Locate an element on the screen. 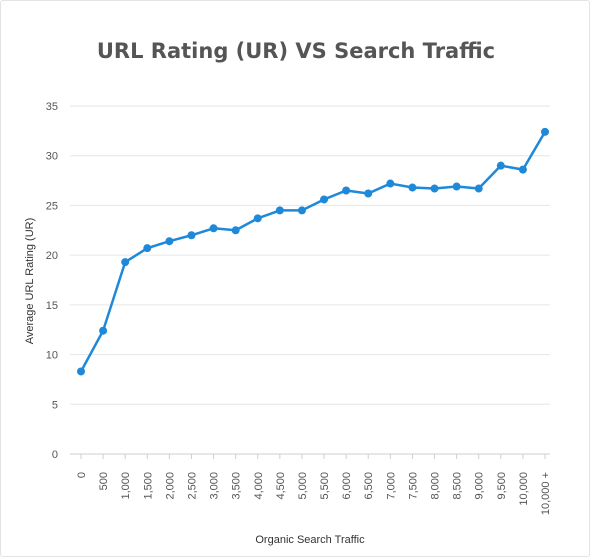 The image size is (590, 557). y-tick-label: 15 is located at coordinates (52, 306).